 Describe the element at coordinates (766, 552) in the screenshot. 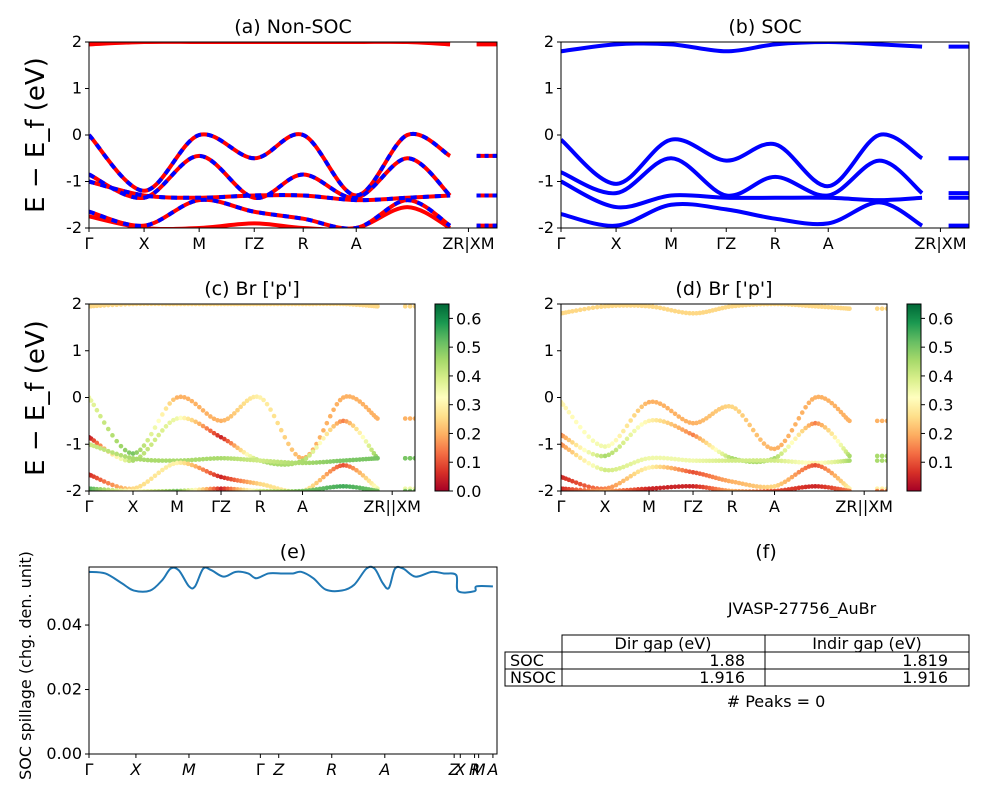

I see `panel-f-title: (f)` at that location.